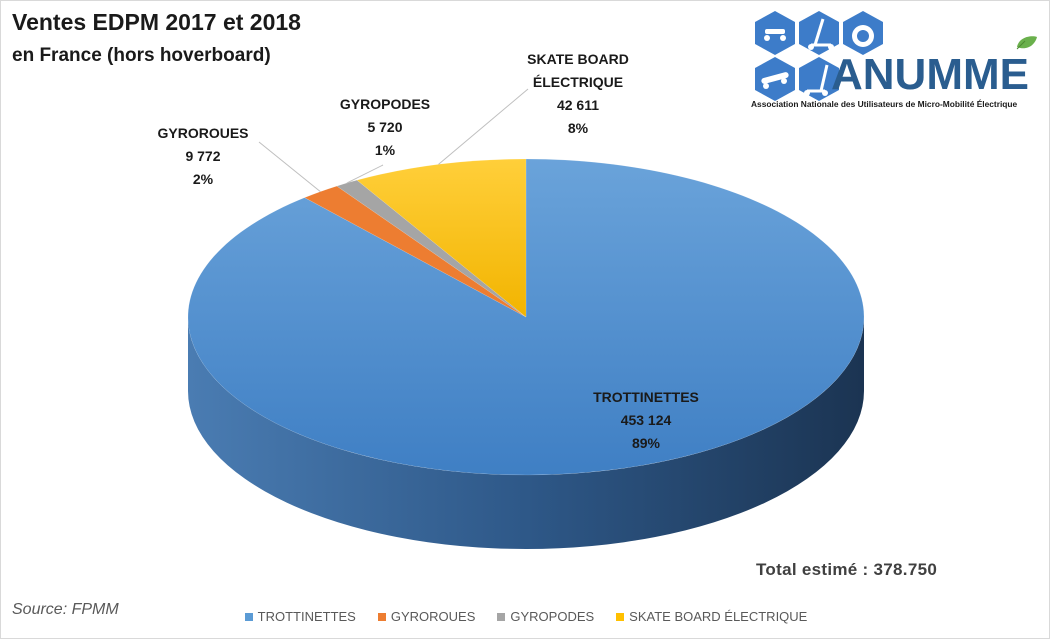 The height and width of the screenshot is (639, 1050). Describe the element at coordinates (306, 616) in the screenshot. I see `legend-label: TROTTINETTES` at that location.